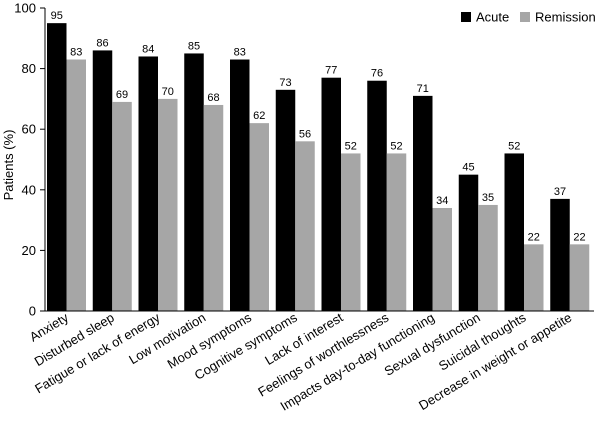 The image size is (598, 430). I want to click on data-label: 77, so click(331, 71).